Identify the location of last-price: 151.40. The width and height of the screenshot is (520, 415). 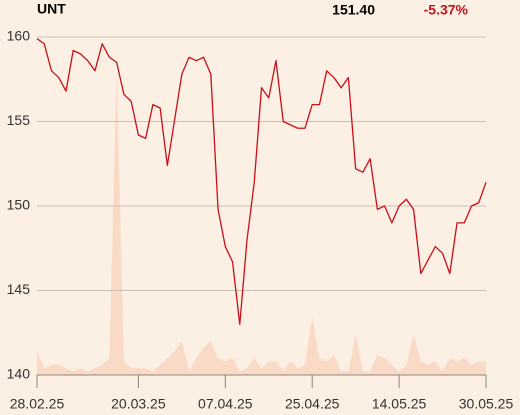
(353, 10).